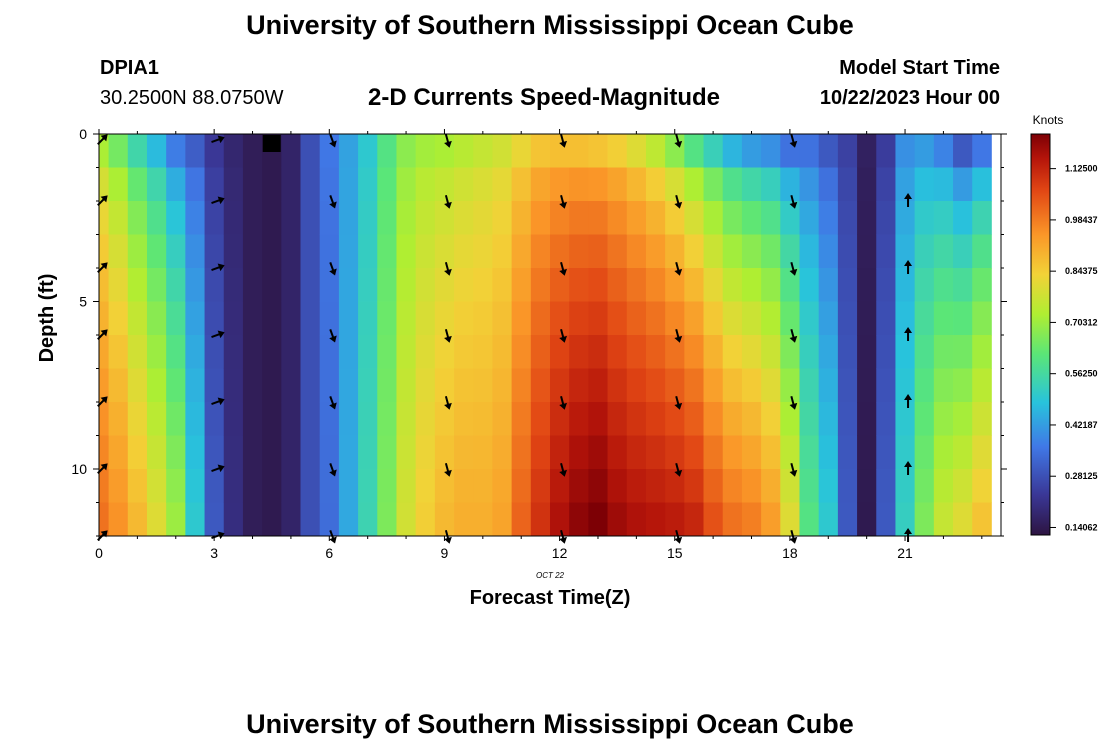 This screenshot has height=750, width=1100. What do you see at coordinates (919, 68) in the screenshot?
I see `model-start-label: Model Start Time` at bounding box center [919, 68].